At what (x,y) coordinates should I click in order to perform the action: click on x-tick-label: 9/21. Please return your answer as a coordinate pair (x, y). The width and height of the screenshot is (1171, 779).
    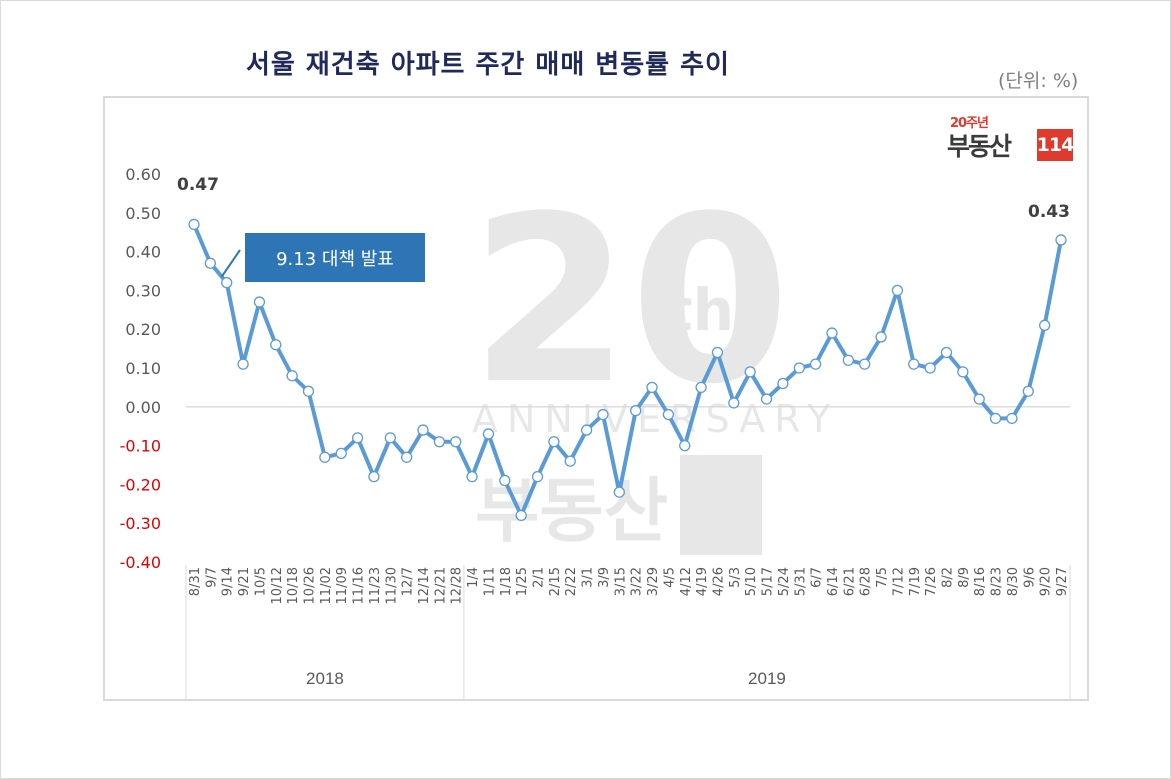
    Looking at the image, I should click on (244, 581).